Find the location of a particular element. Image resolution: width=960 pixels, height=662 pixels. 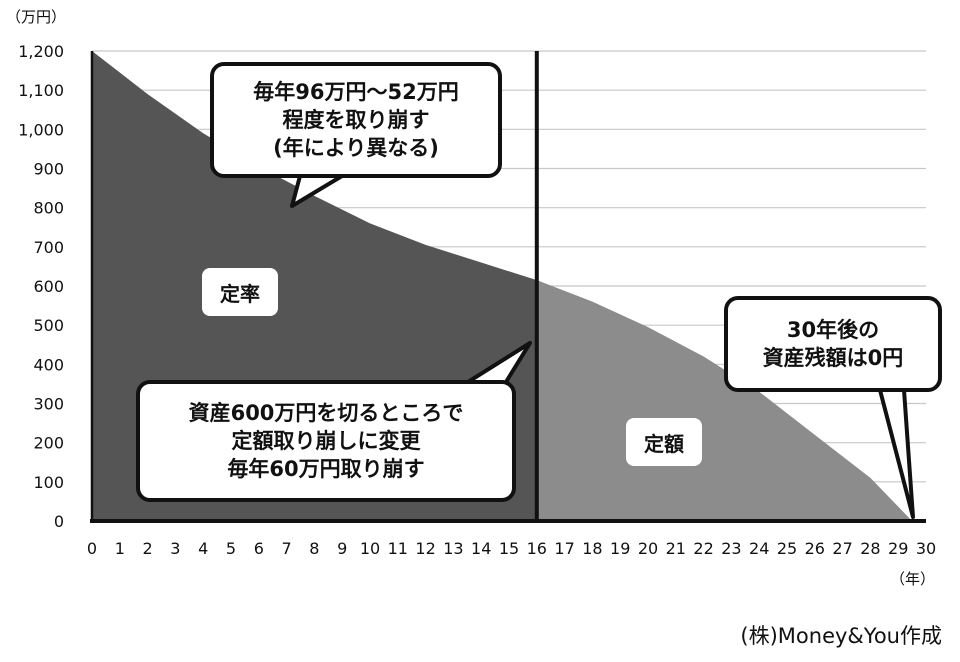

annotation-line: 程度を取り崩す is located at coordinates (356, 120).